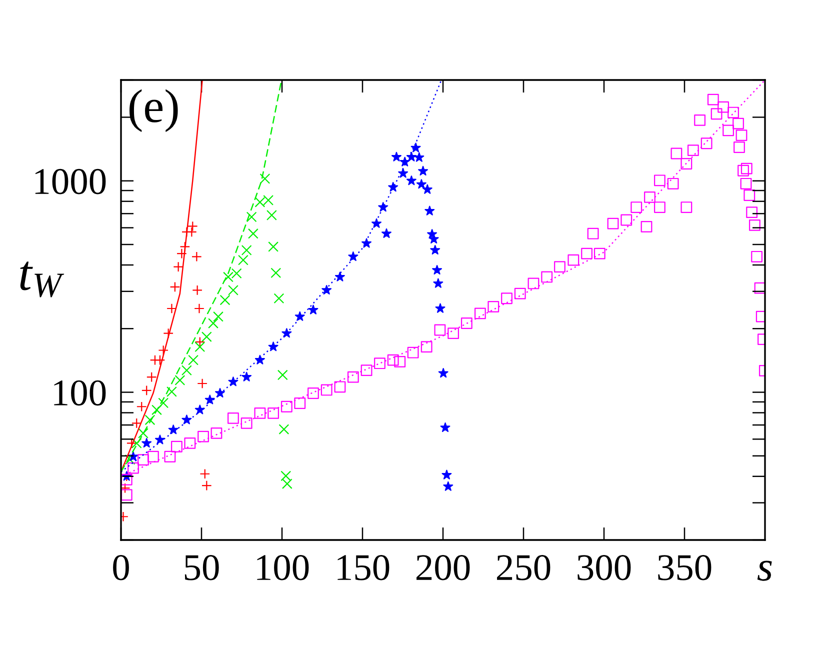  I want to click on y-axis-title: t$_{W}$, so click(42, 280).